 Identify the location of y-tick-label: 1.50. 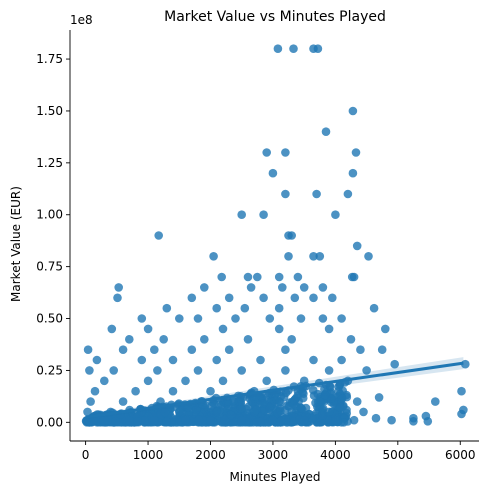
(49, 111).